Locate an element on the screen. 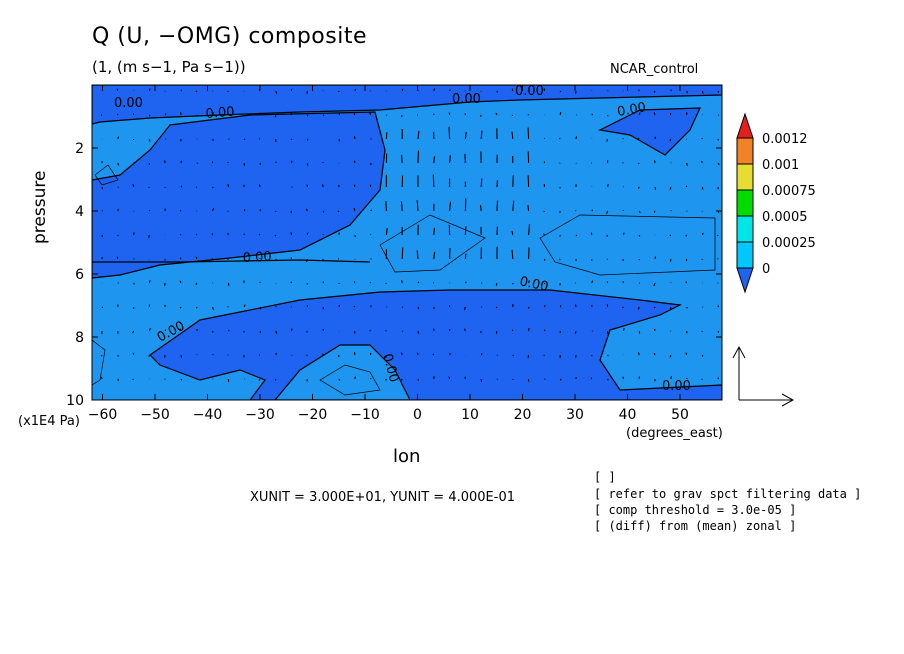  y-tick-label: 10 is located at coordinates (75, 401).